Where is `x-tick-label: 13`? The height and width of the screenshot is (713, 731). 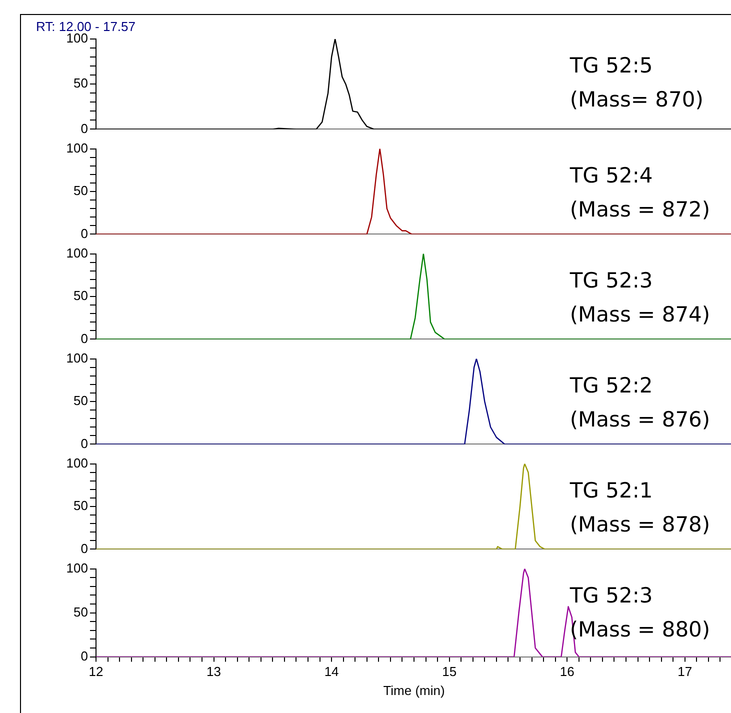 x-tick-label: 13 is located at coordinates (214, 672).